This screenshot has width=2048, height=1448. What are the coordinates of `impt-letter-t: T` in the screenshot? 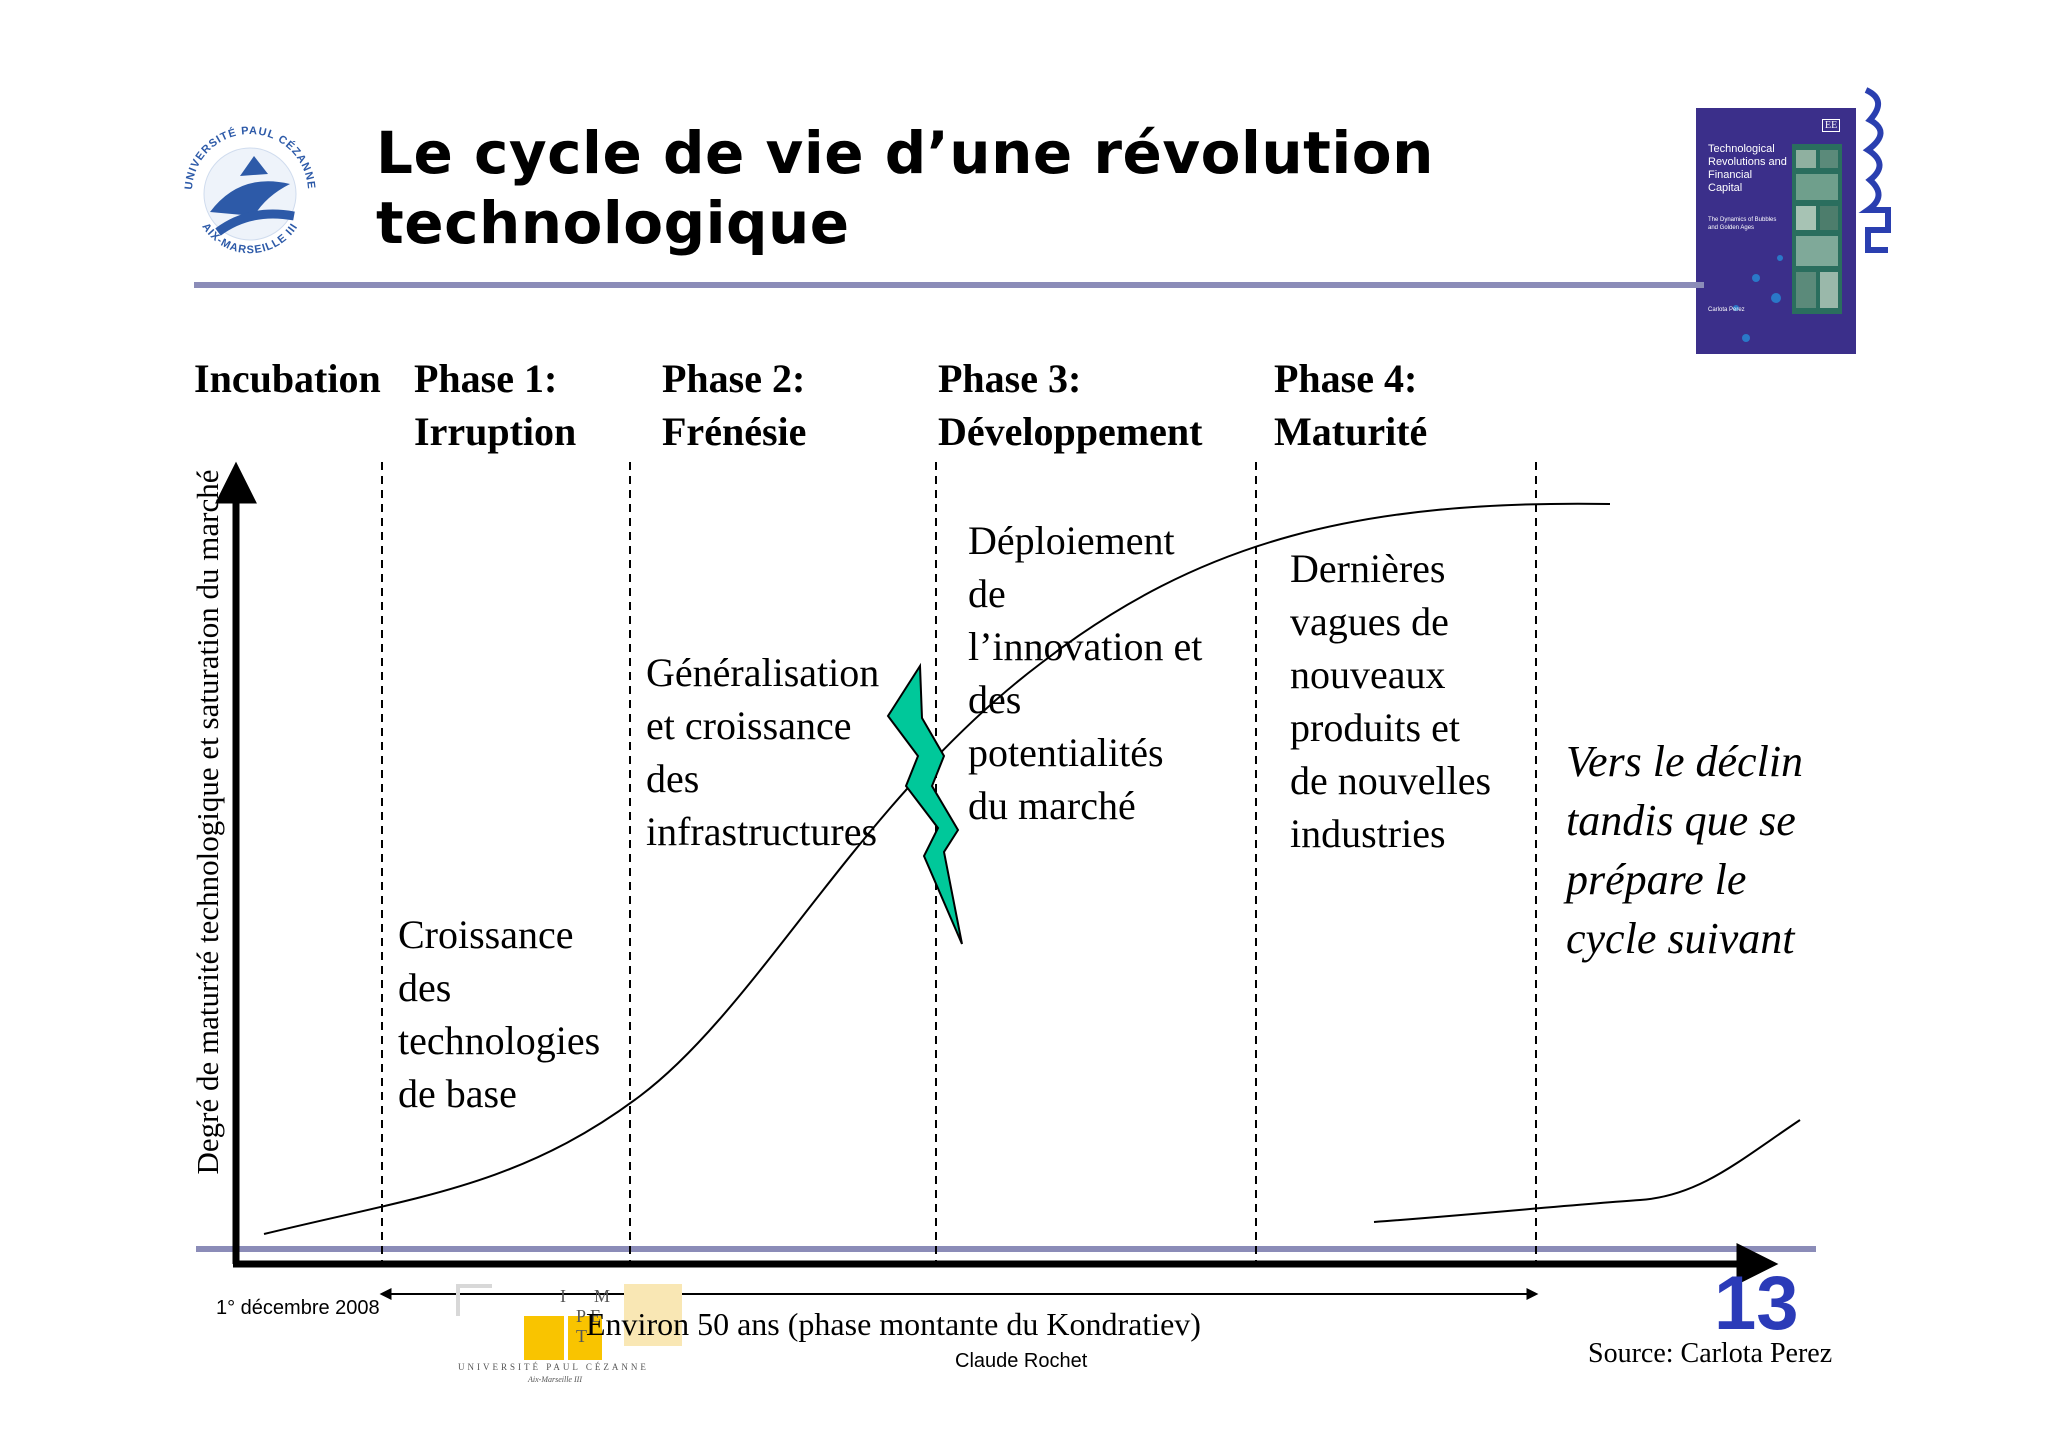 It's located at (581, 1336).